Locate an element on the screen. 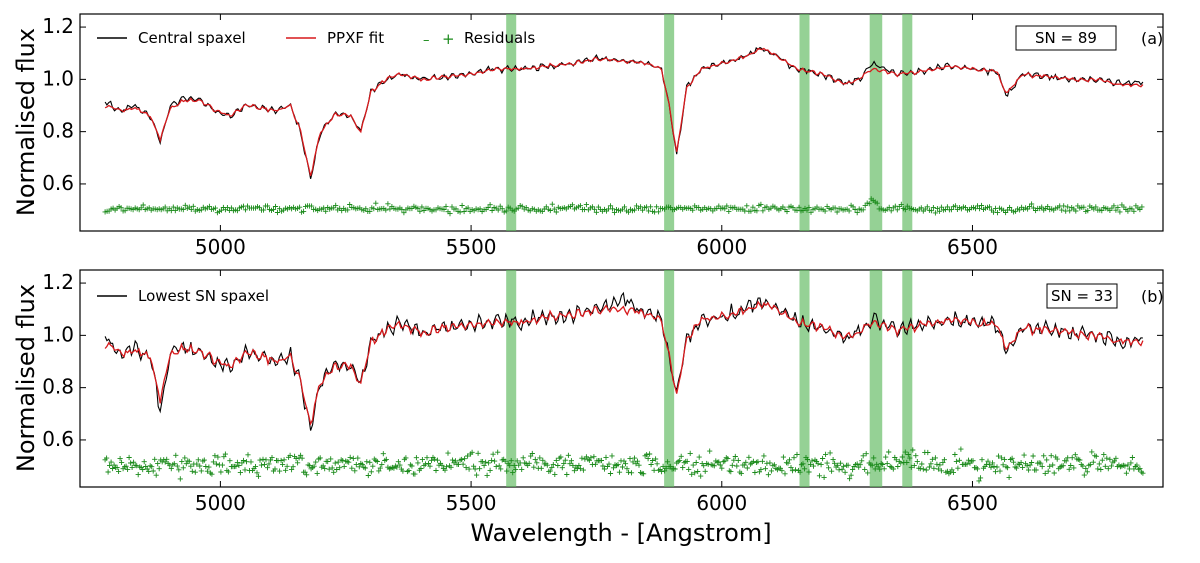  panel-a-sn-value: SN = 89 is located at coordinates (1066, 38).